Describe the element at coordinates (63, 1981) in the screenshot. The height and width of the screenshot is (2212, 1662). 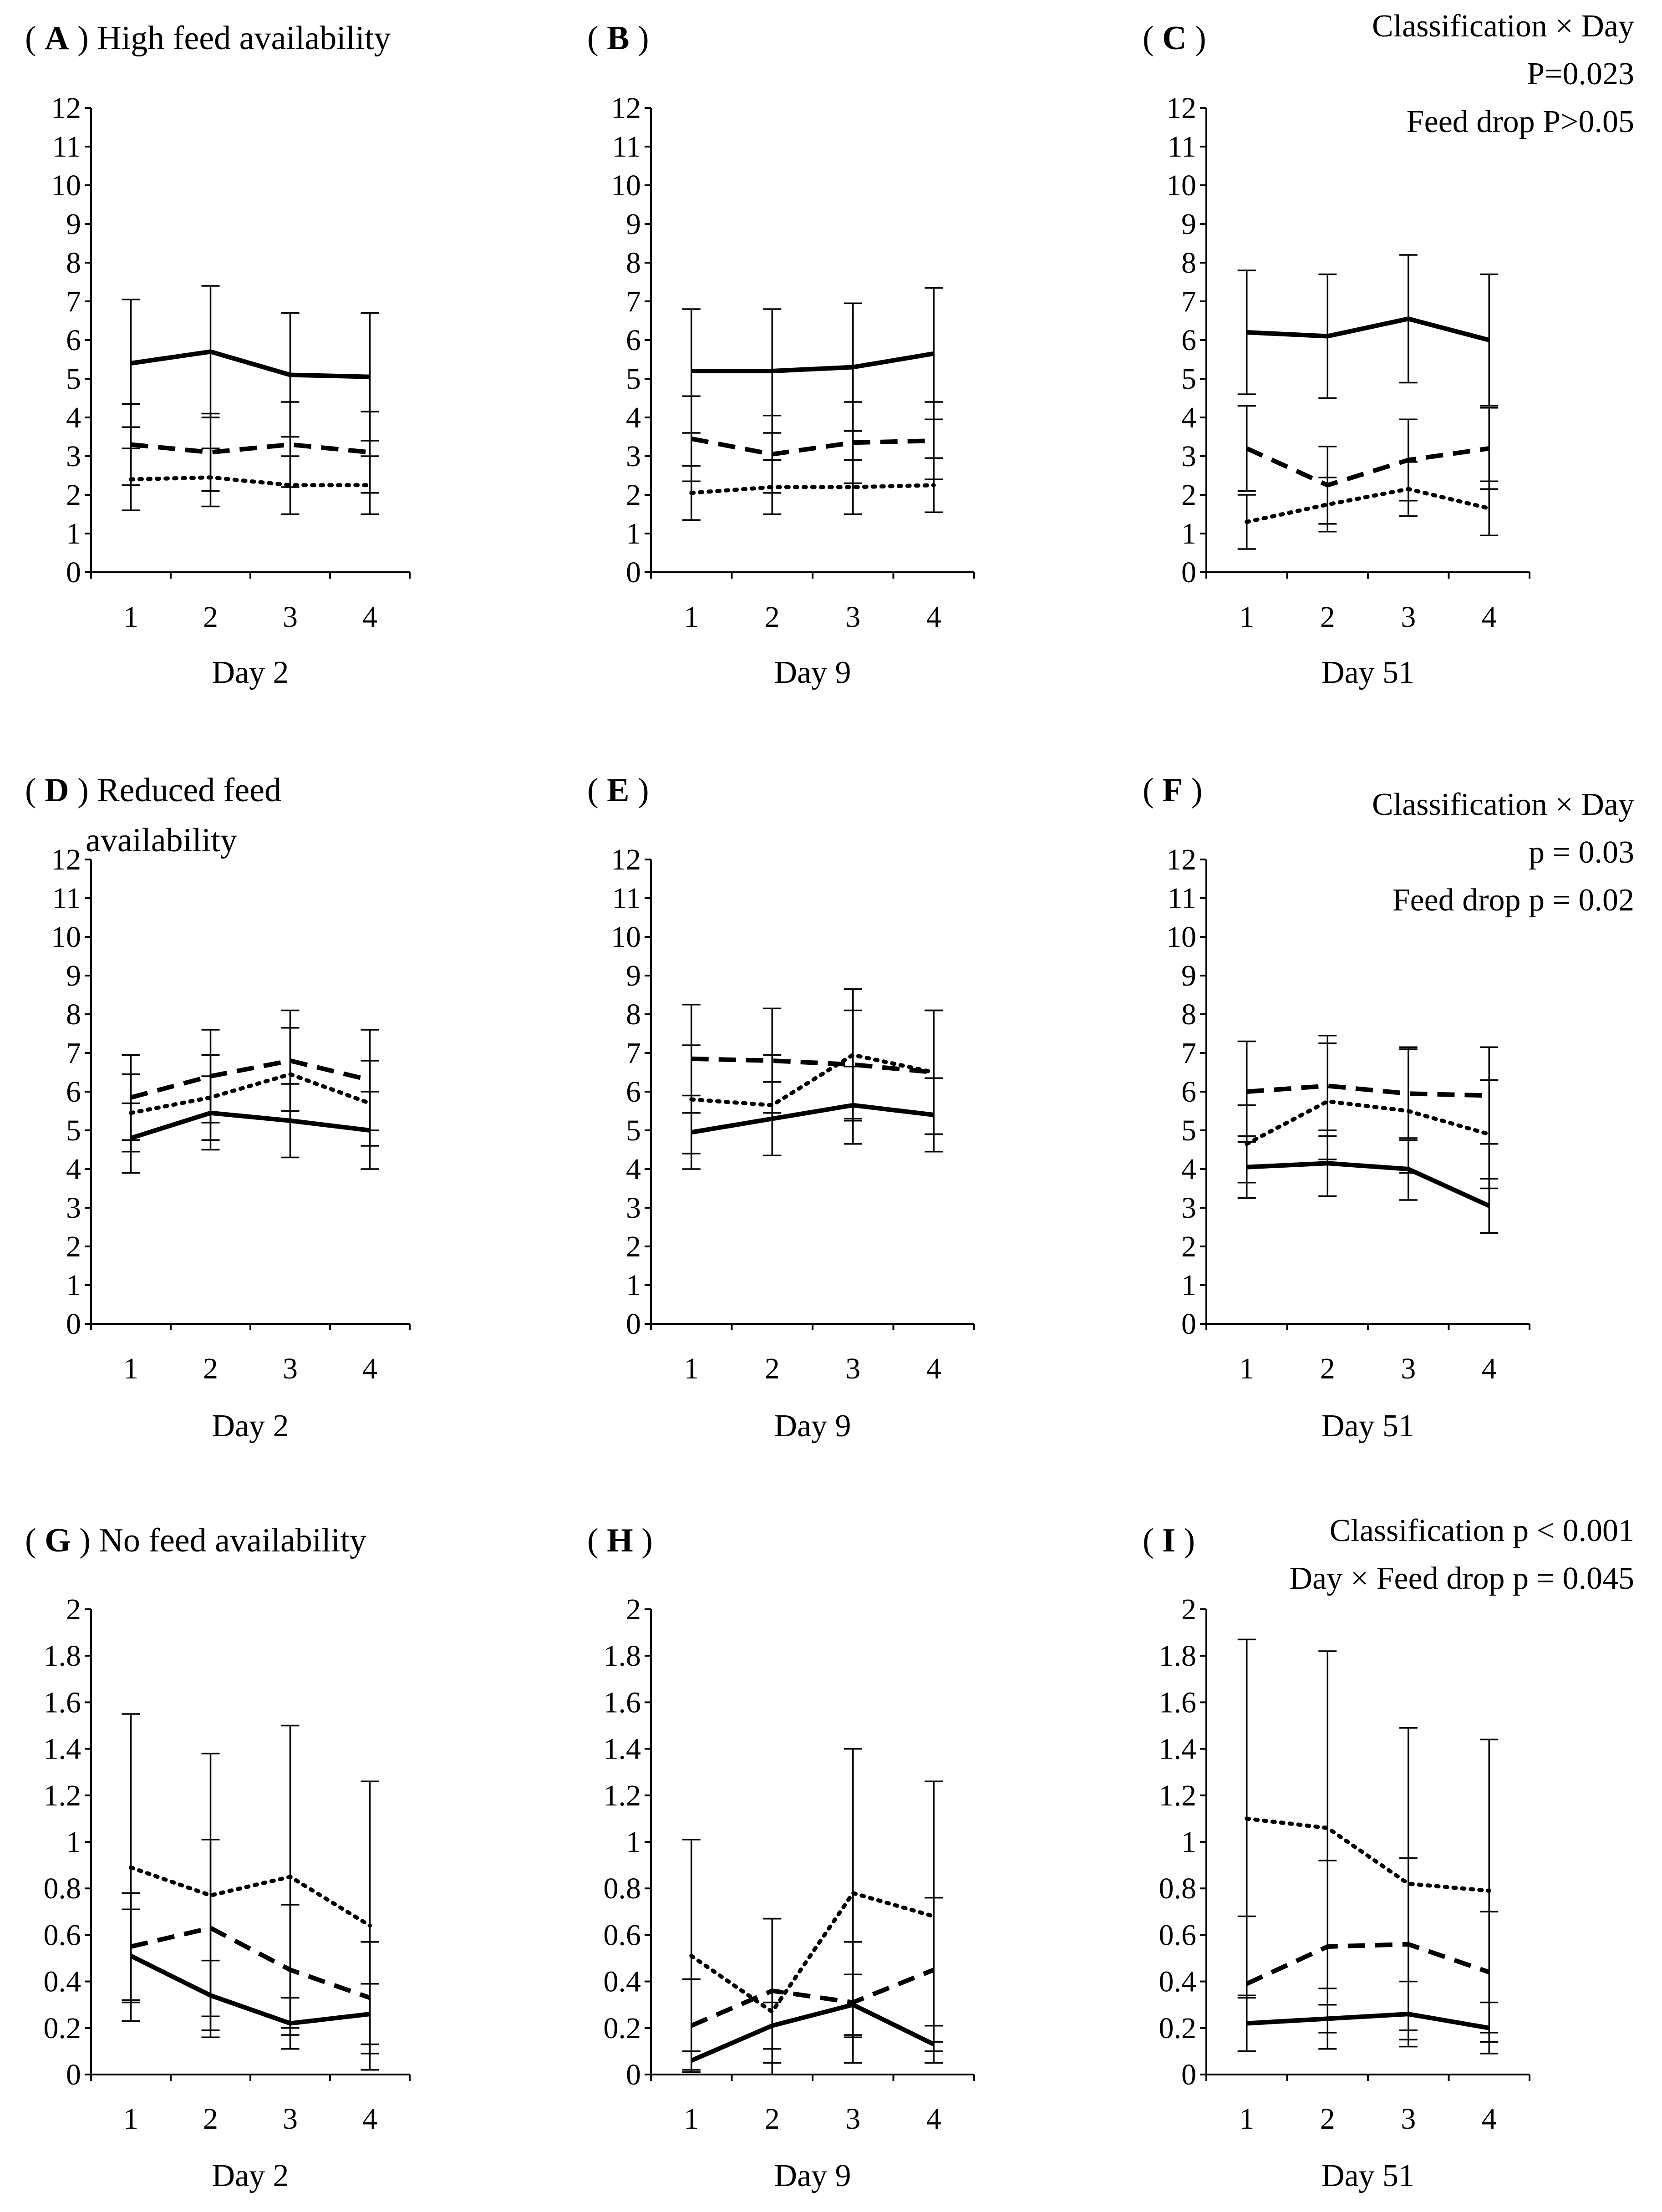
I see `y-tick-label: 0.4` at that location.